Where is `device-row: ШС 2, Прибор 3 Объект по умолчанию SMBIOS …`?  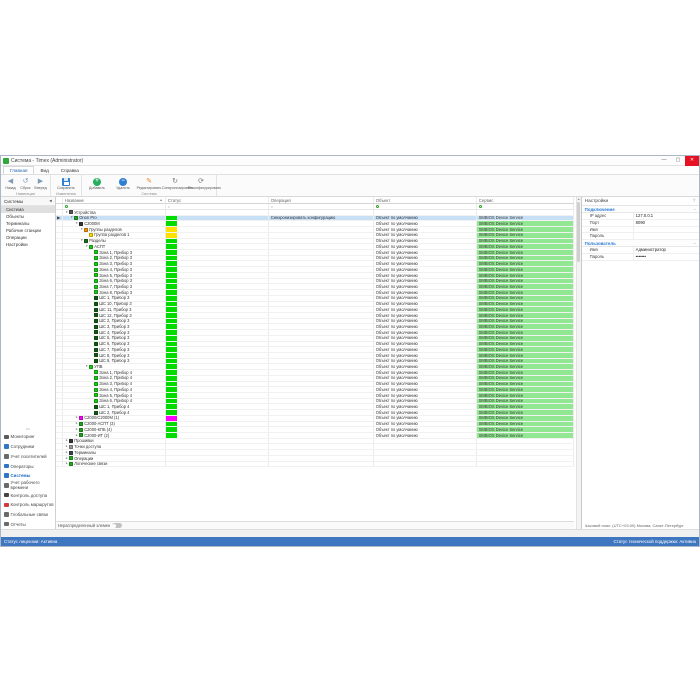
device-row: ШС 2, Прибор 3 Объект по умолчанию SMBIOS … is located at coordinates (314, 321).